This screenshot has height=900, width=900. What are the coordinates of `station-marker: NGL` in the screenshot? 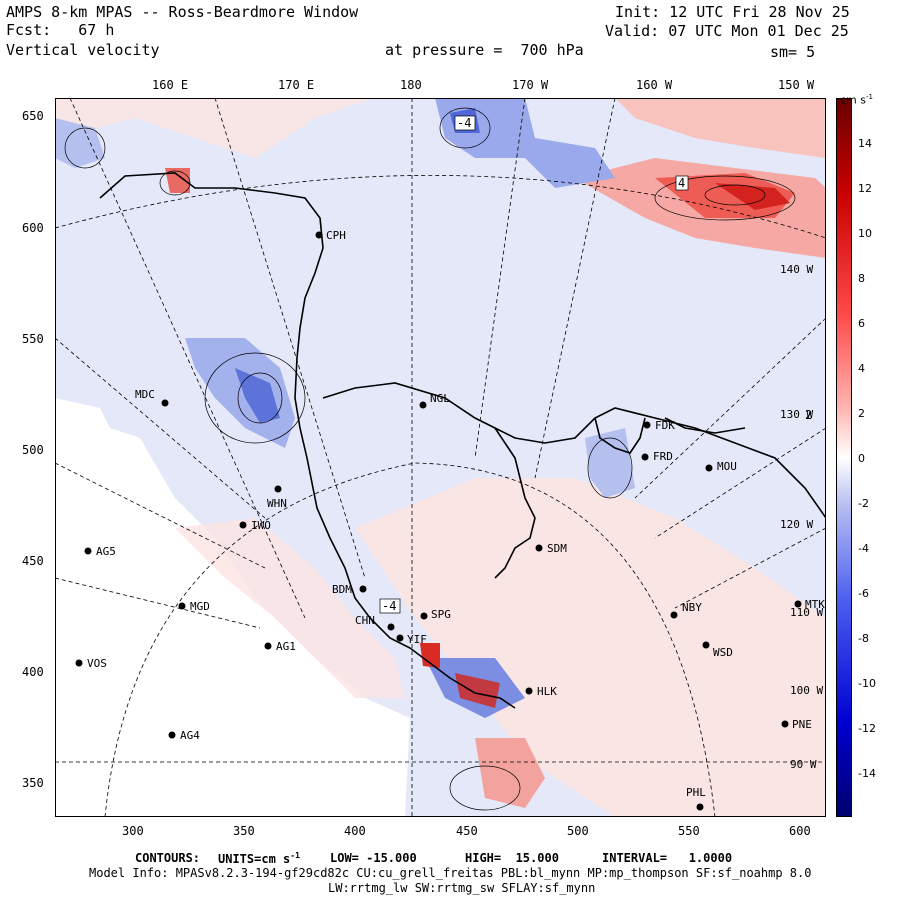 It's located at (435, 400).